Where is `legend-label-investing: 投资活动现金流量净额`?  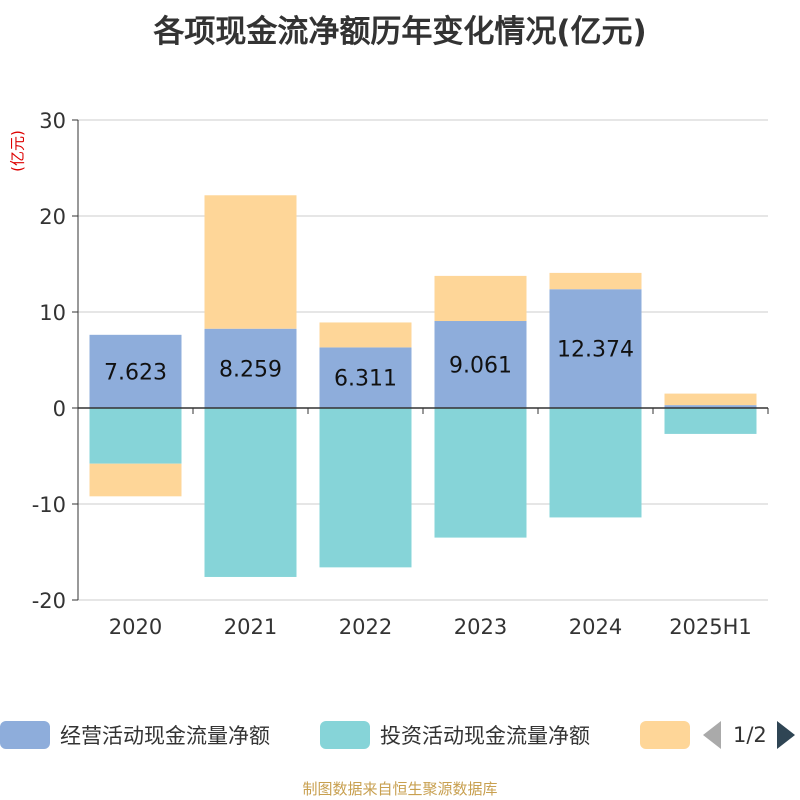 legend-label-investing: 投资活动现金流量净额 is located at coordinates (485, 736).